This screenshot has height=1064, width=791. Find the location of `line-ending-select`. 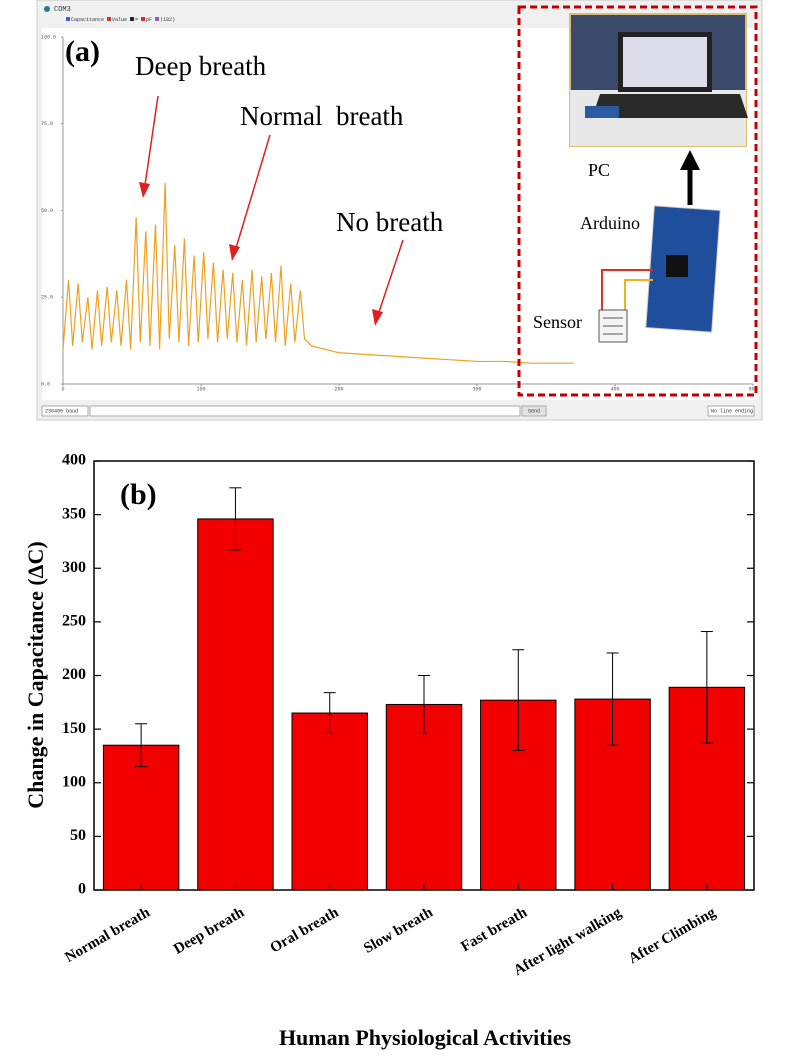

line-ending-select is located at coordinates (731, 411).